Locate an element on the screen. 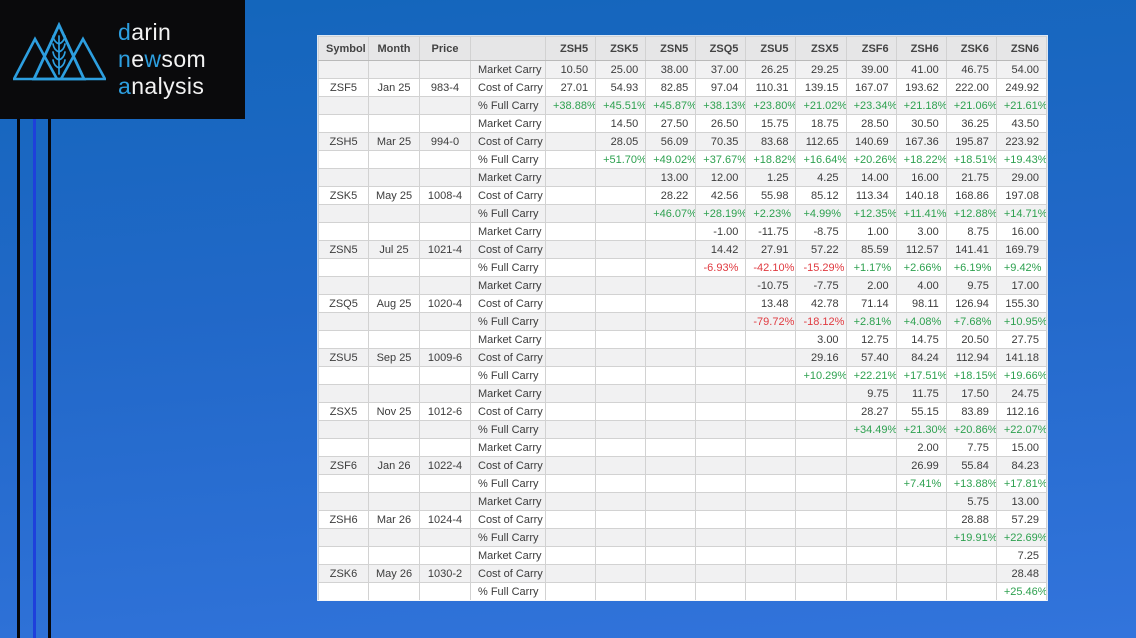 This screenshot has height=638, width=1136. col-header-contract-zsk6: ZSK6 is located at coordinates (971, 48).